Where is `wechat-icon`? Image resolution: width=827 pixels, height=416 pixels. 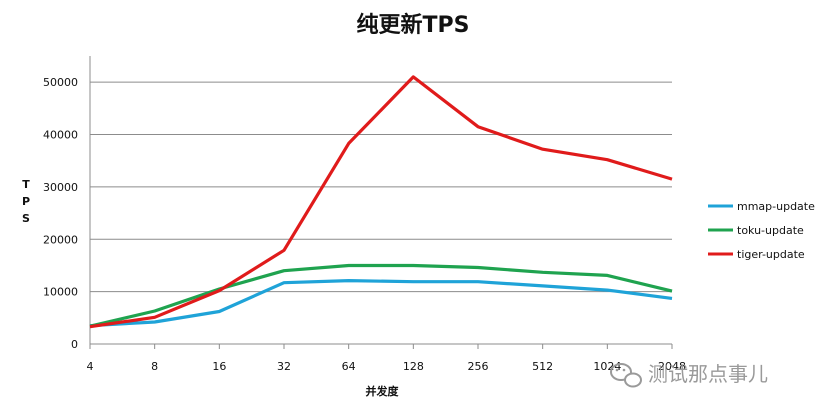
wechat-icon is located at coordinates (626, 375).